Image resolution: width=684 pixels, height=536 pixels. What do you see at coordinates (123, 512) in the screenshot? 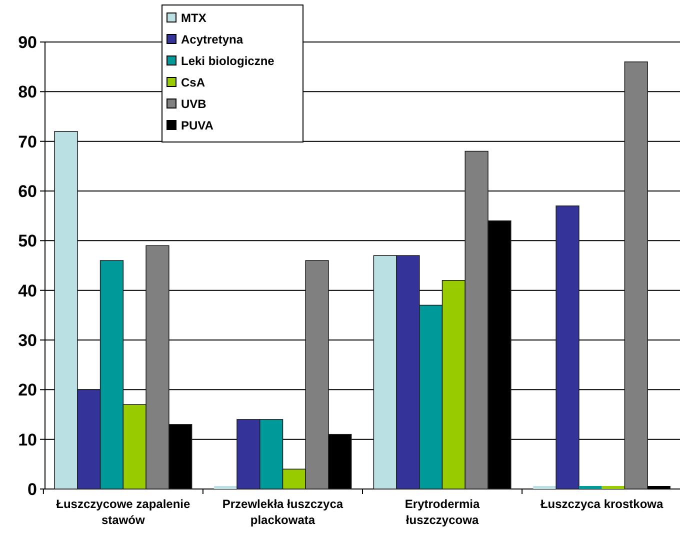
I see `x-tick-label: Łuszczycowe zapalenie stawów` at bounding box center [123, 512].